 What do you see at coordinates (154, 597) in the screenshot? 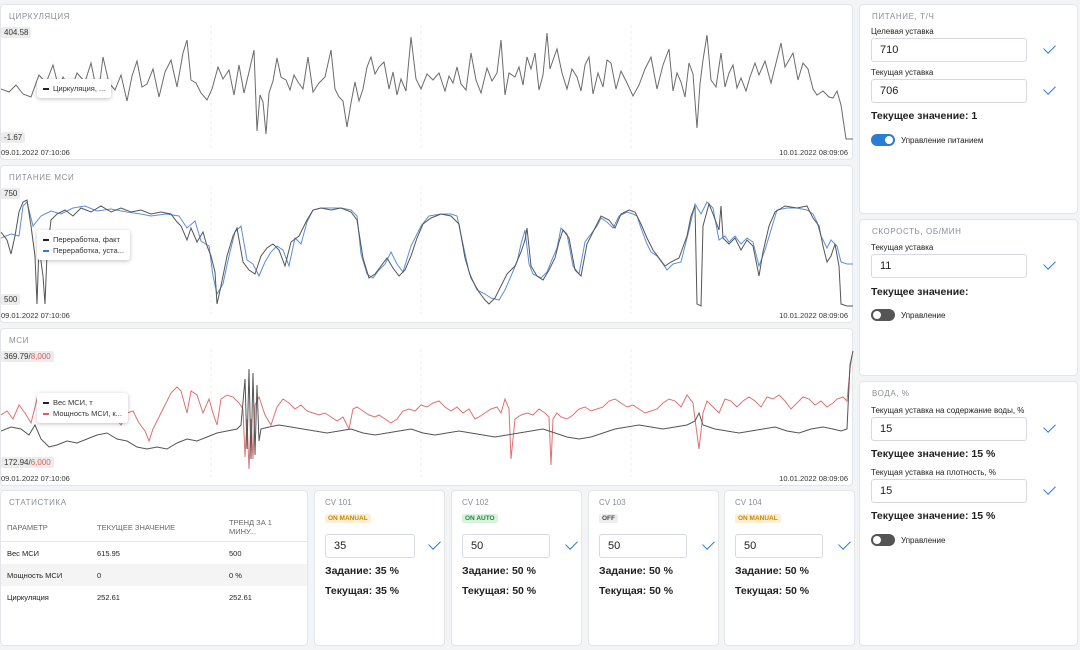
I see `table-row: Циркуляция 252.61 252.61` at bounding box center [154, 597].